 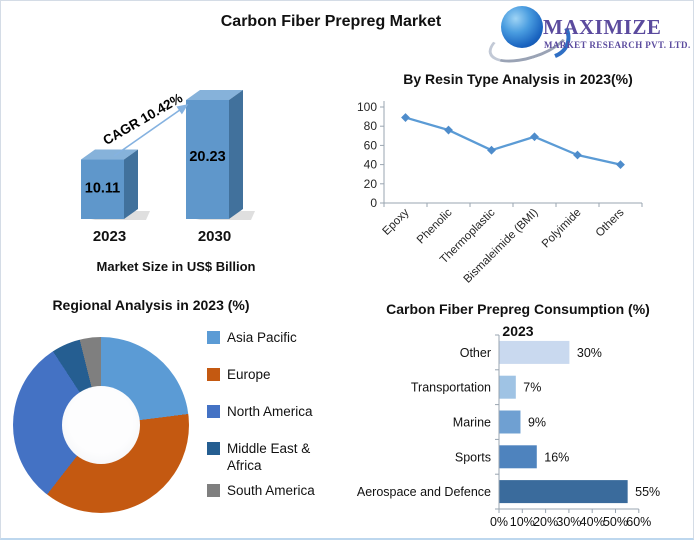 I want to click on legend-item: South America, so click(x=270, y=490).